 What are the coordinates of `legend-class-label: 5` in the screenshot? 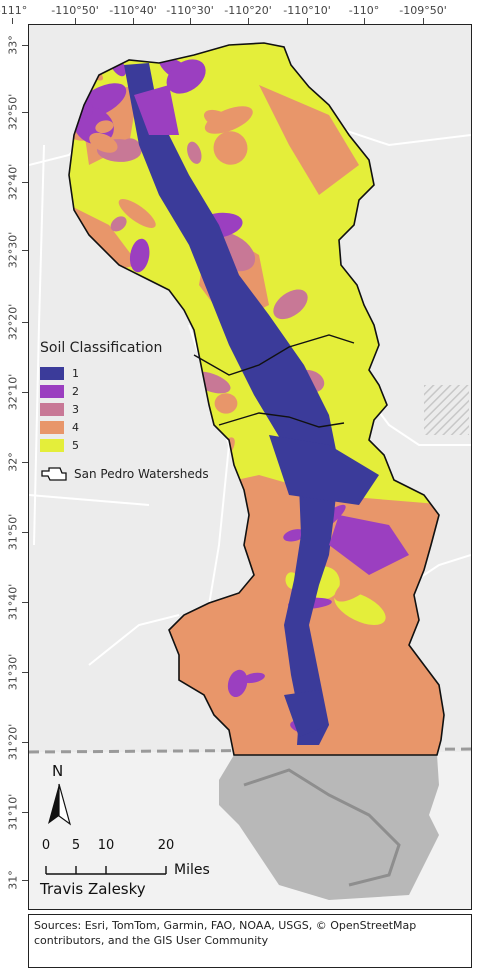 It's located at (75, 445).